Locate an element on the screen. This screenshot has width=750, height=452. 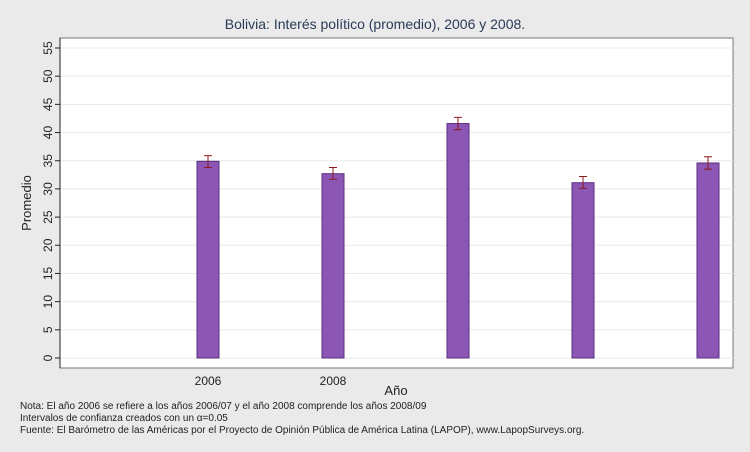
y-tick-label: 0 is located at coordinates (48, 357).